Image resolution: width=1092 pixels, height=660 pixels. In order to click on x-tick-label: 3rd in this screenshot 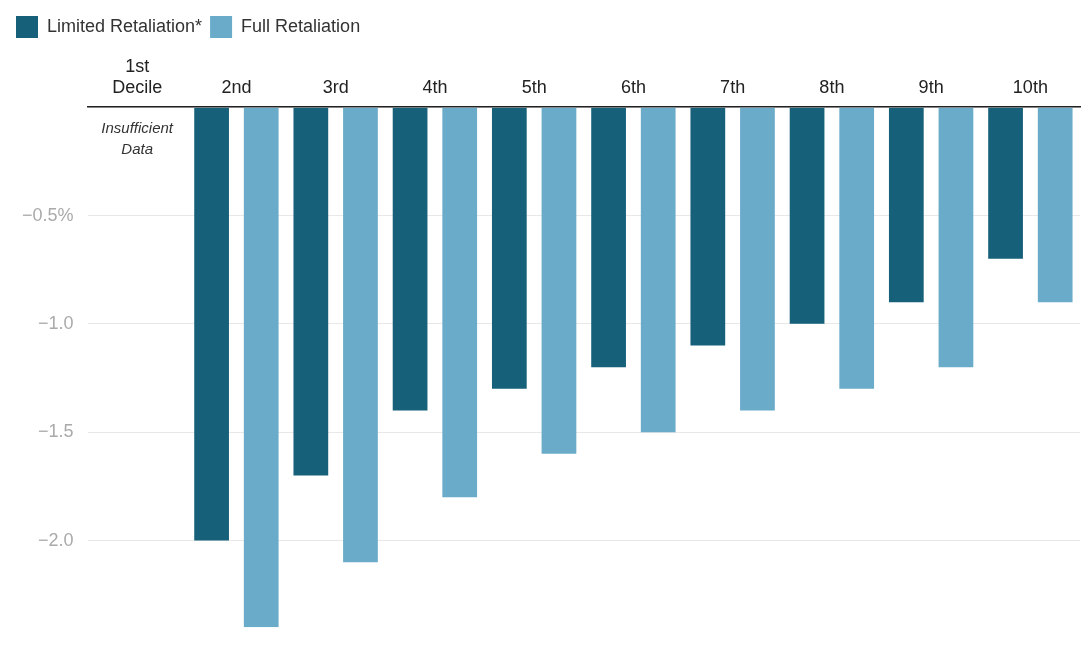, I will do `click(335, 87)`.